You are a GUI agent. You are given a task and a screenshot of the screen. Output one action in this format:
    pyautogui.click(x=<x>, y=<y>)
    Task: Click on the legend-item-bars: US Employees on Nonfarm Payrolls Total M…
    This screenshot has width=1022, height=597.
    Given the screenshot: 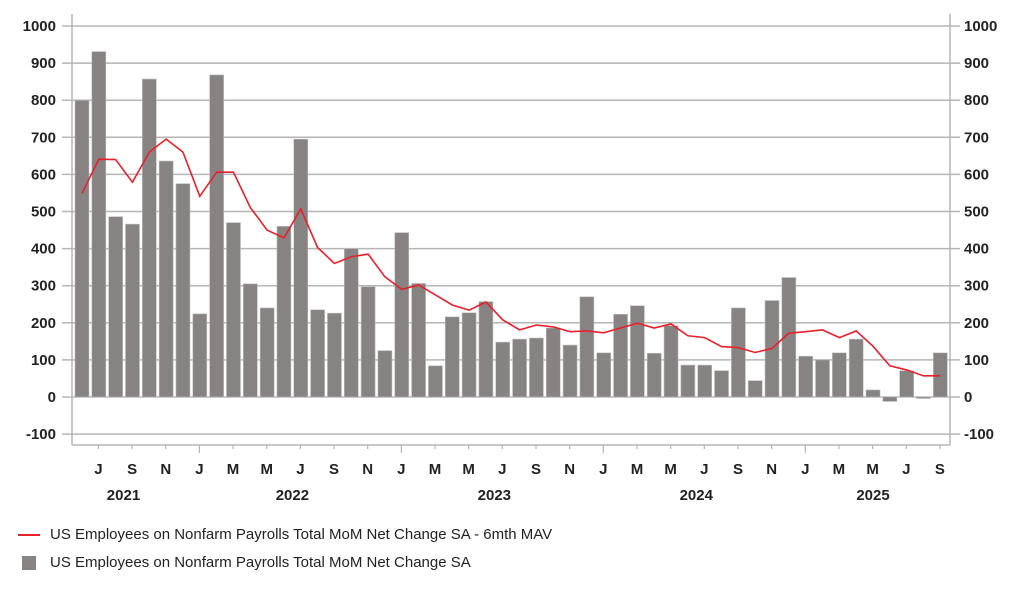 What is the action you would take?
    pyautogui.click(x=244, y=562)
    